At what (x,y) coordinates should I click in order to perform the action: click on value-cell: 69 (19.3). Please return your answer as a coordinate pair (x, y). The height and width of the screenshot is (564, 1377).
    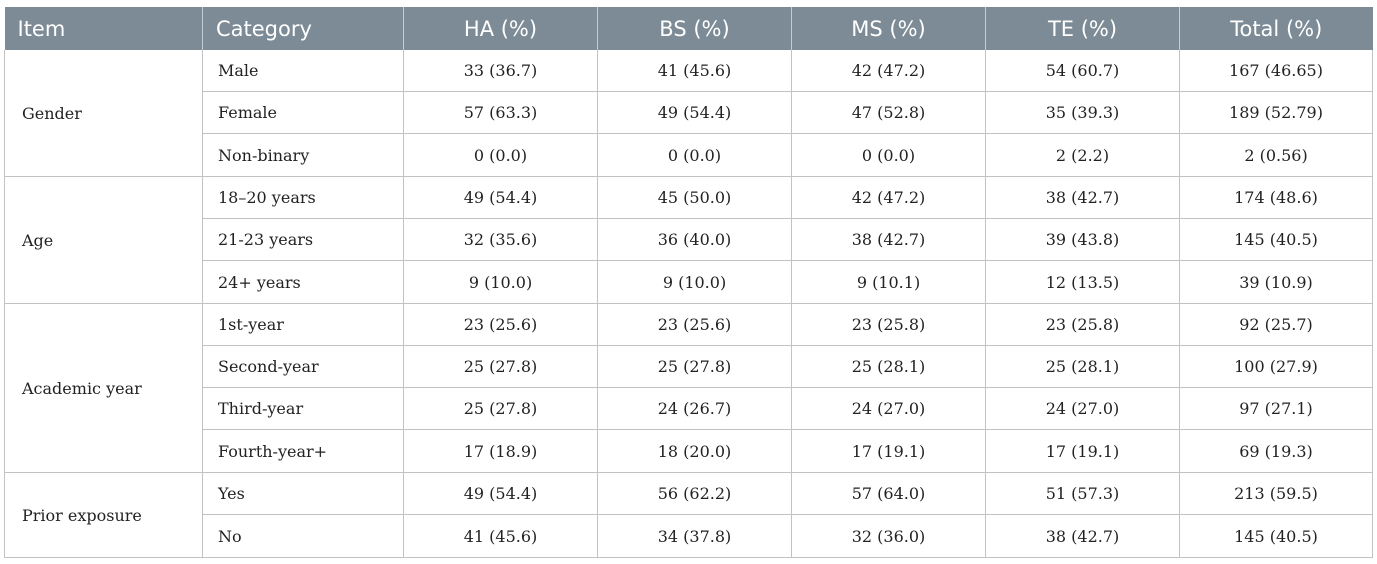
    Looking at the image, I should click on (1276, 451).